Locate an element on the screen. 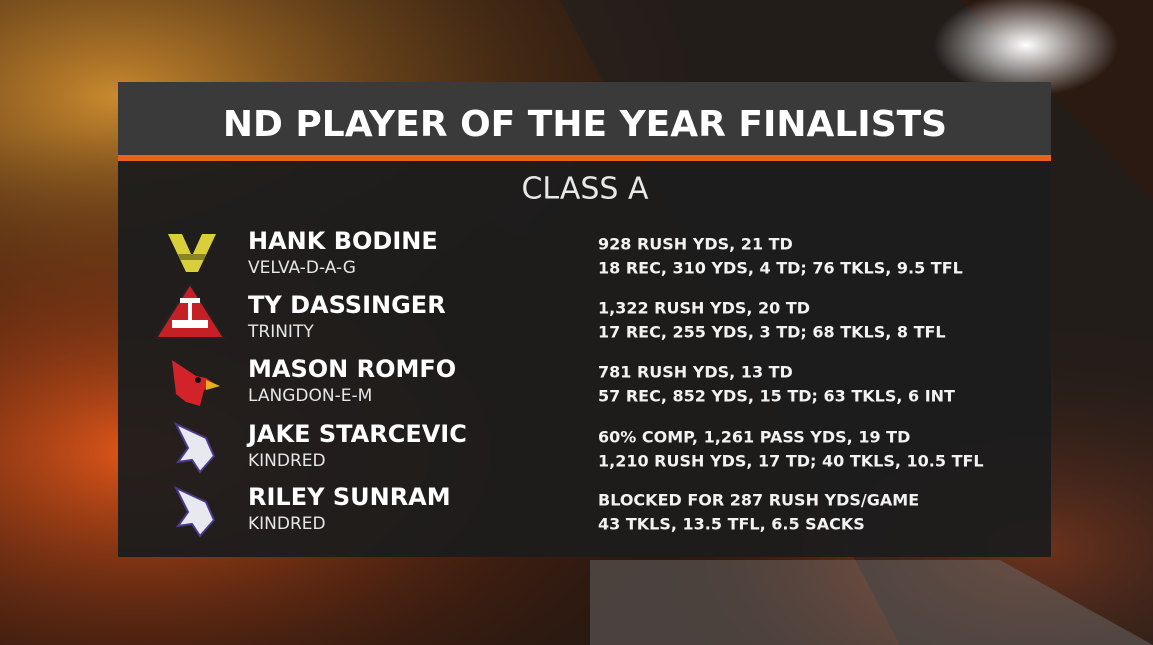 This screenshot has height=645, width=1153. player-name: HANK BODINE is located at coordinates (343, 241).